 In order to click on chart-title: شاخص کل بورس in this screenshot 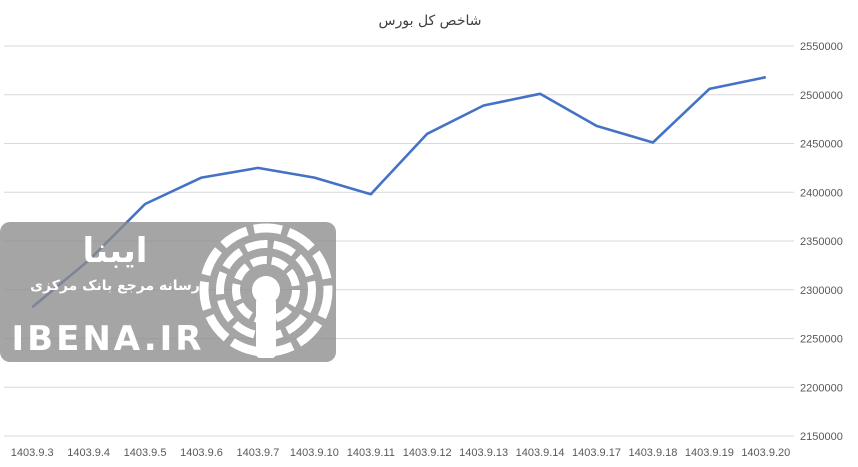, I will do `click(430, 21)`.